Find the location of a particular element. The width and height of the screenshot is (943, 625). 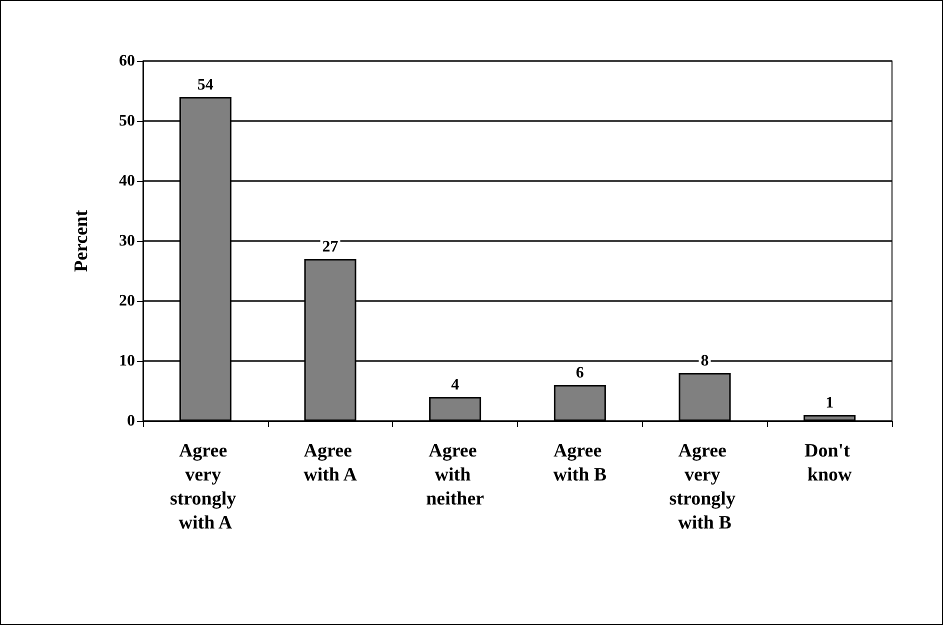

x-tick-label: Agree with A is located at coordinates (331, 463).